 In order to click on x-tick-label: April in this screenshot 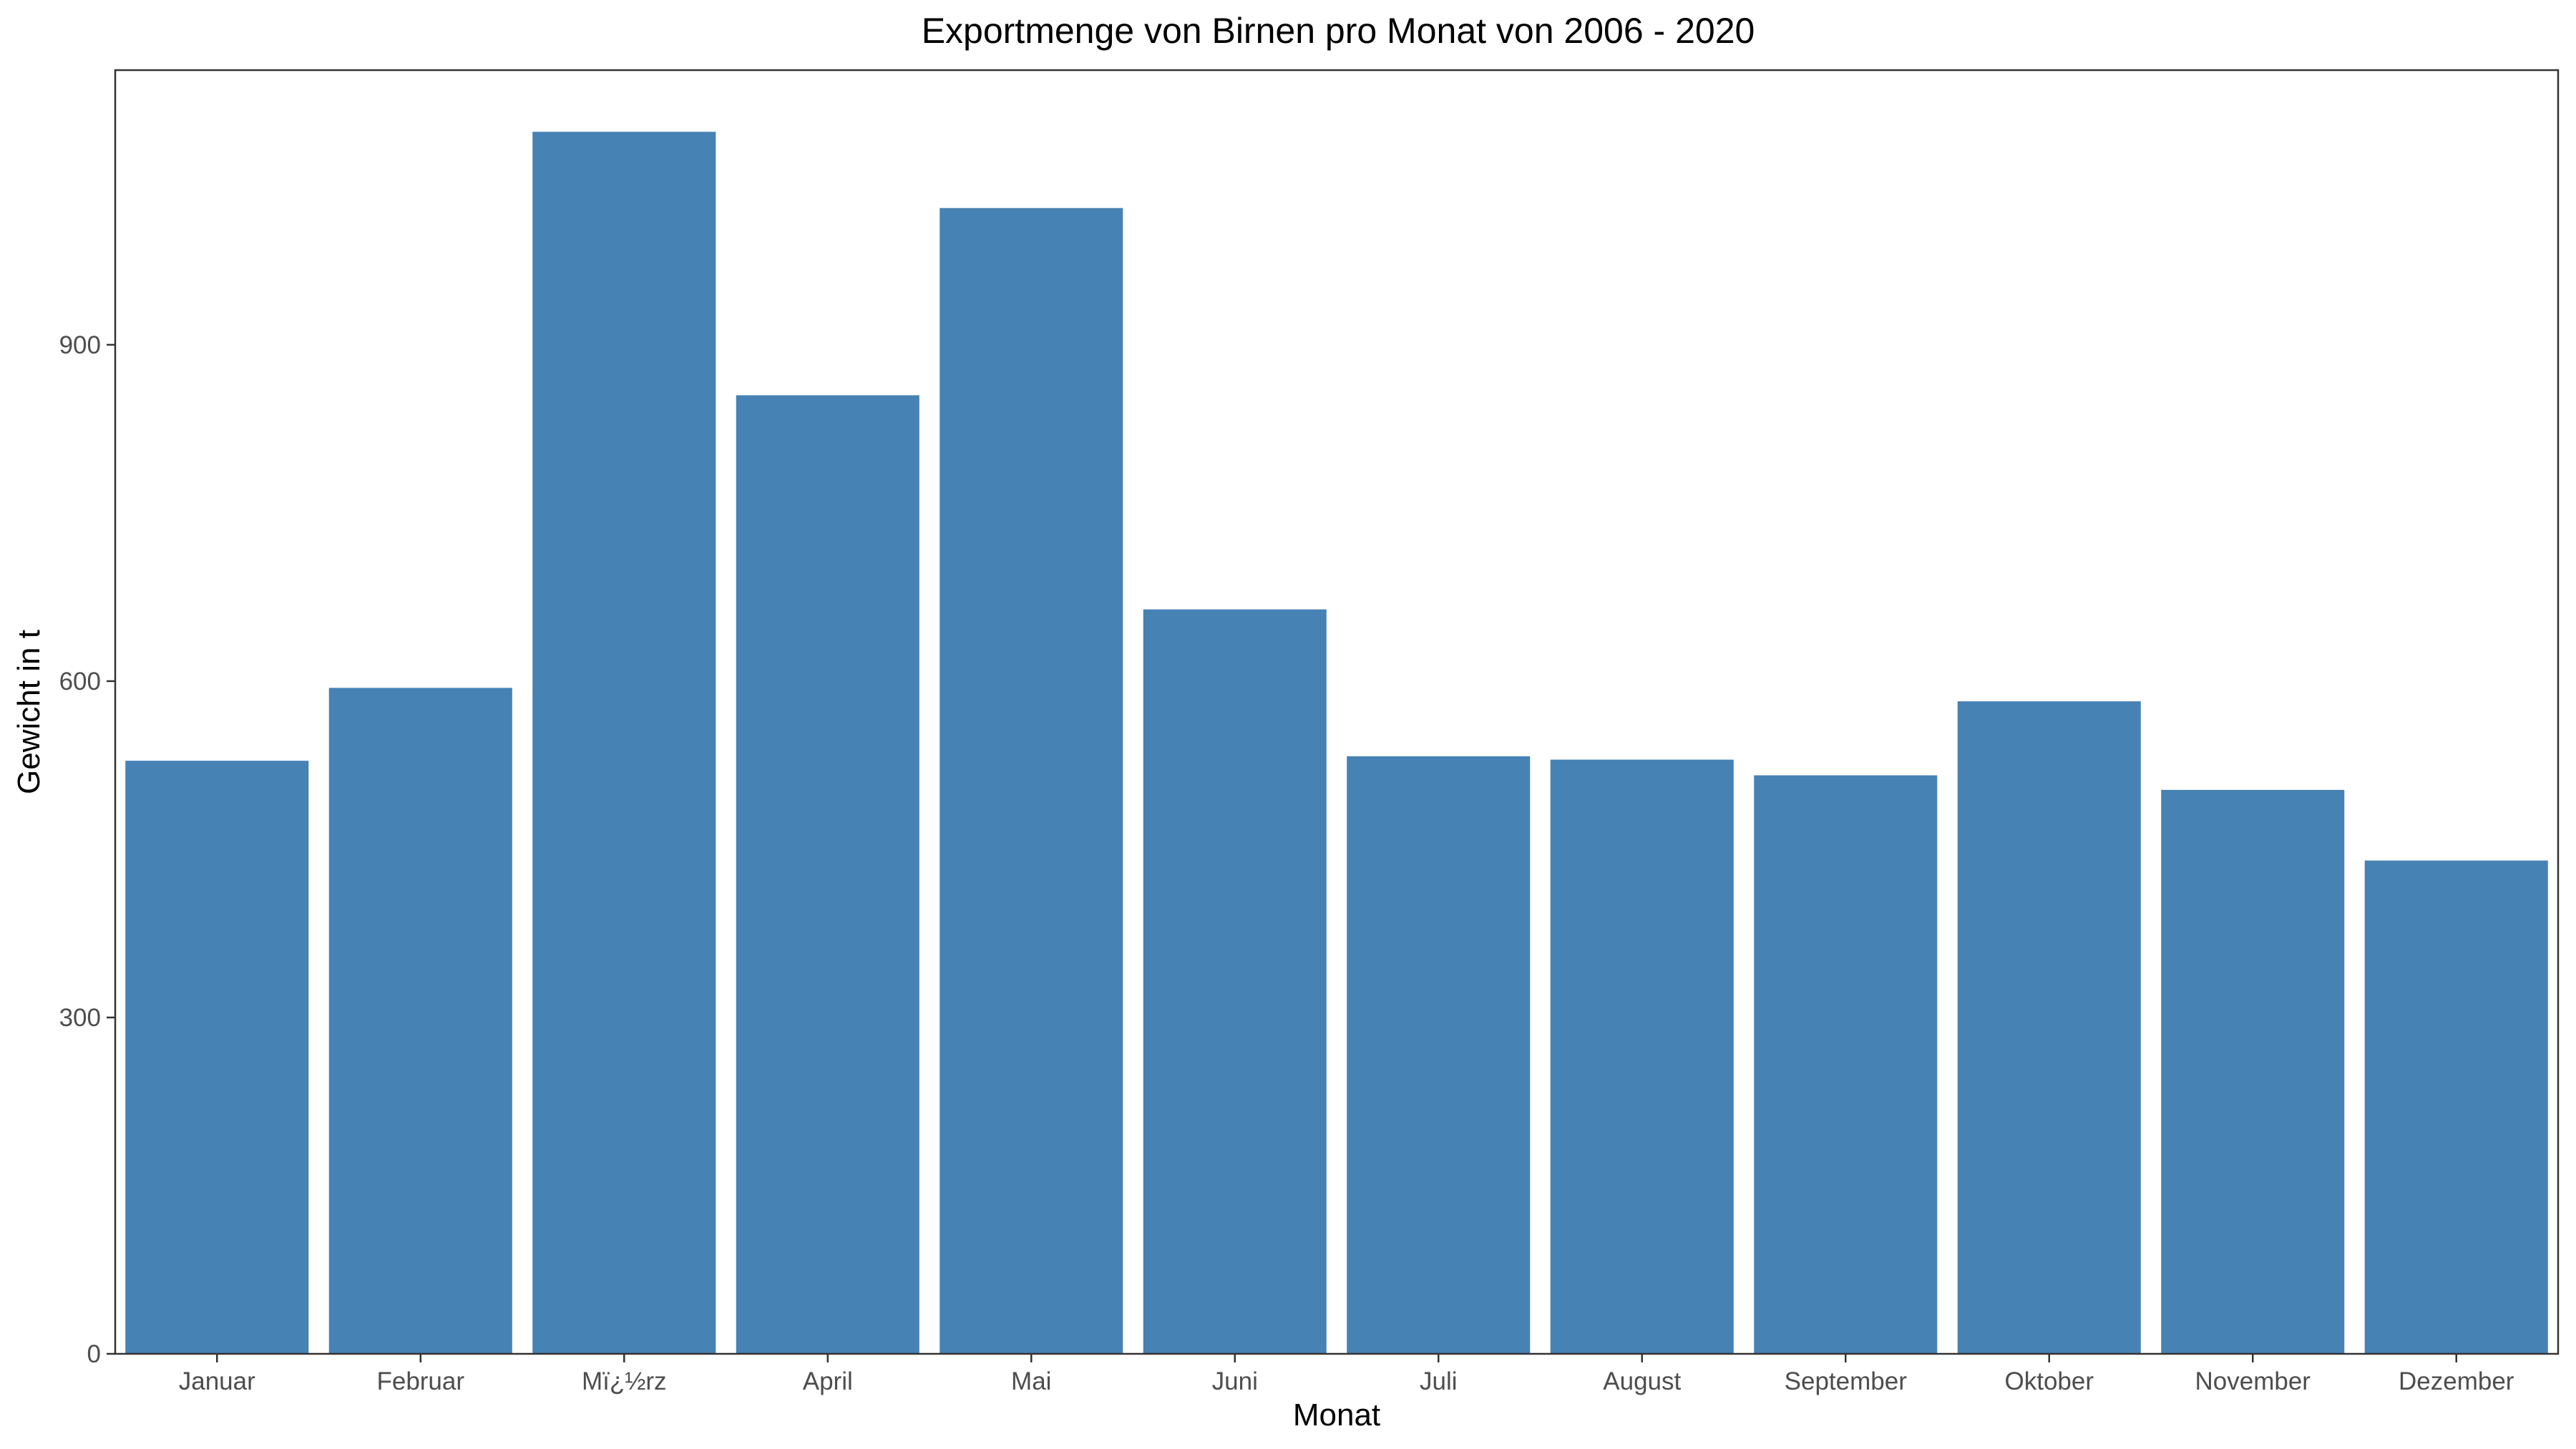, I will do `click(828, 1381)`.